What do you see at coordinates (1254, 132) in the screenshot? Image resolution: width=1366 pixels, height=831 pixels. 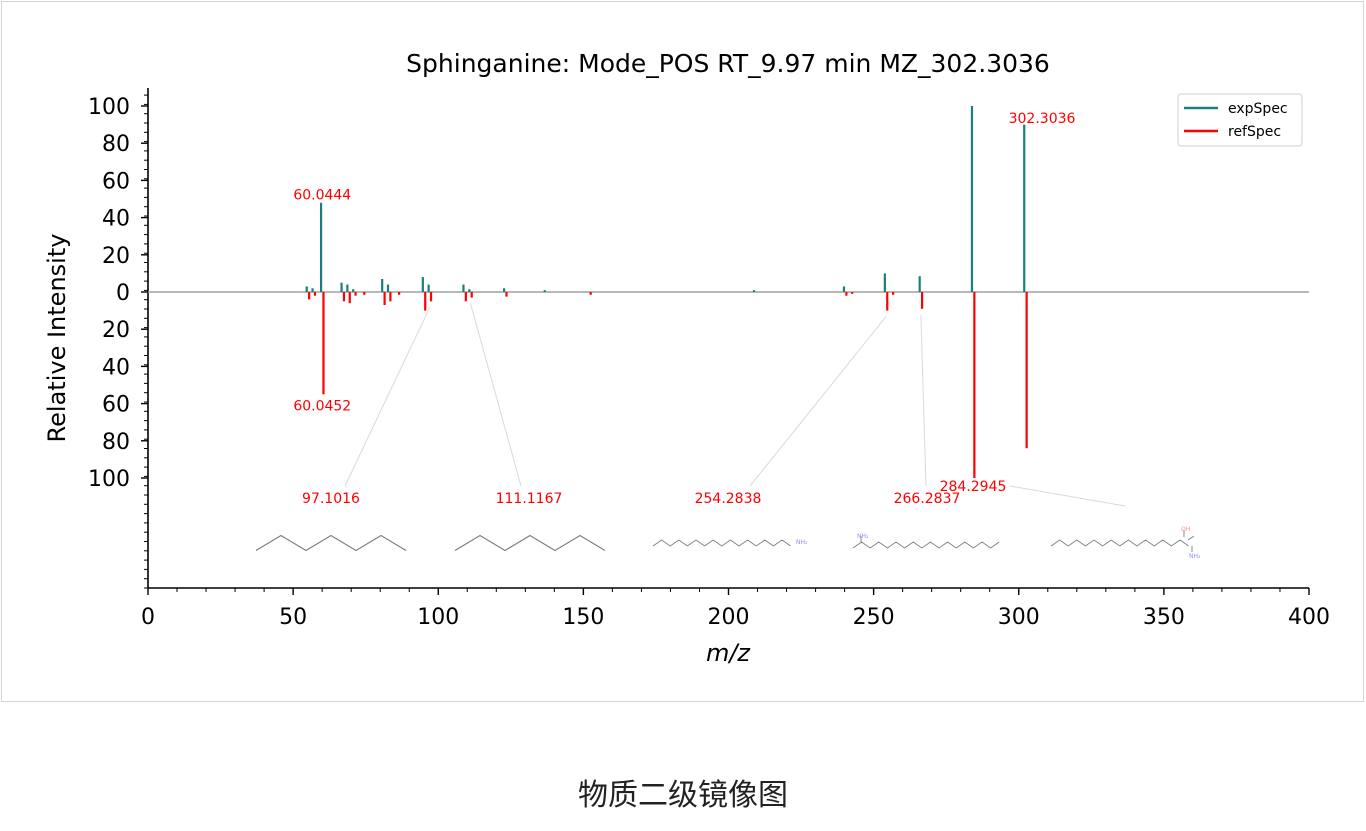 I see `legend-label-refspec: refSpec` at bounding box center [1254, 132].